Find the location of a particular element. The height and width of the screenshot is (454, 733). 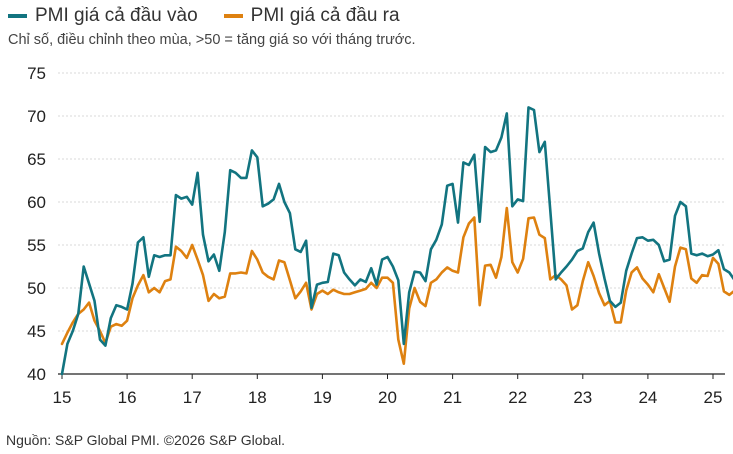

y-tick-label-45: 45 is located at coordinates (36, 331).